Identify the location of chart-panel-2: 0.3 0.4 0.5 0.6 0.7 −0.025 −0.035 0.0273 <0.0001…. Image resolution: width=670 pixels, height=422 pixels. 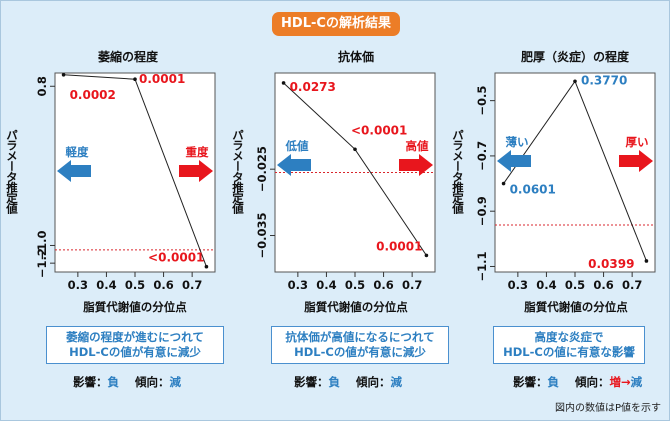
(345, 182).